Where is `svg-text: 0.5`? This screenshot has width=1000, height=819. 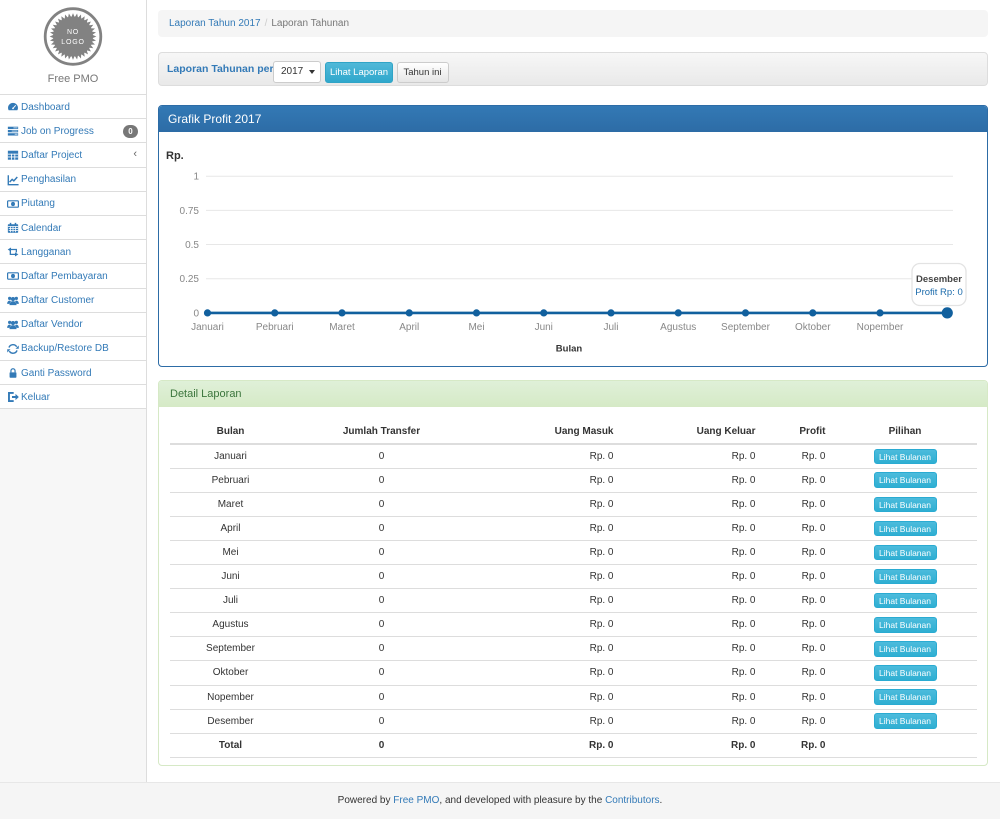
svg-text: 0.5 is located at coordinates (192, 245).